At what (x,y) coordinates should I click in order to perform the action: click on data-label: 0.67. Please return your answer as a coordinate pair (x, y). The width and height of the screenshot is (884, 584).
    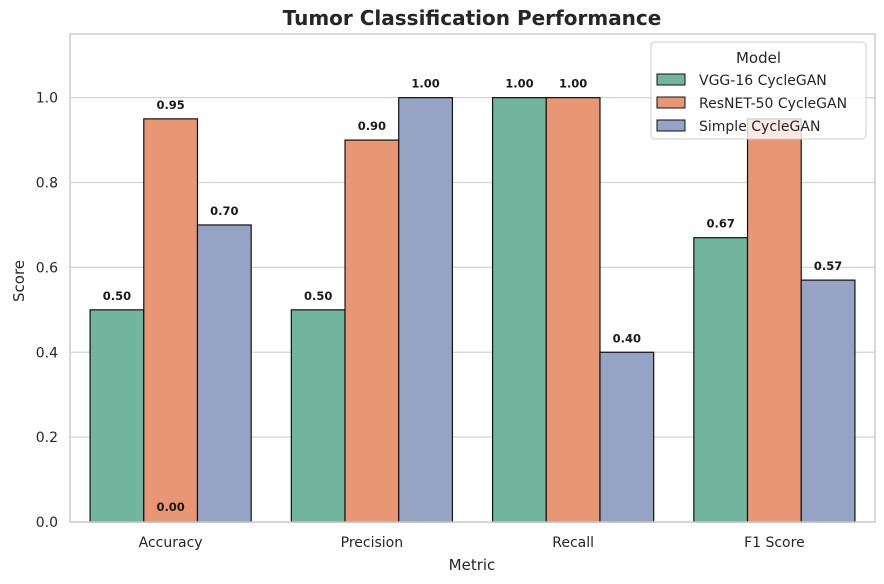
    Looking at the image, I should click on (720, 224).